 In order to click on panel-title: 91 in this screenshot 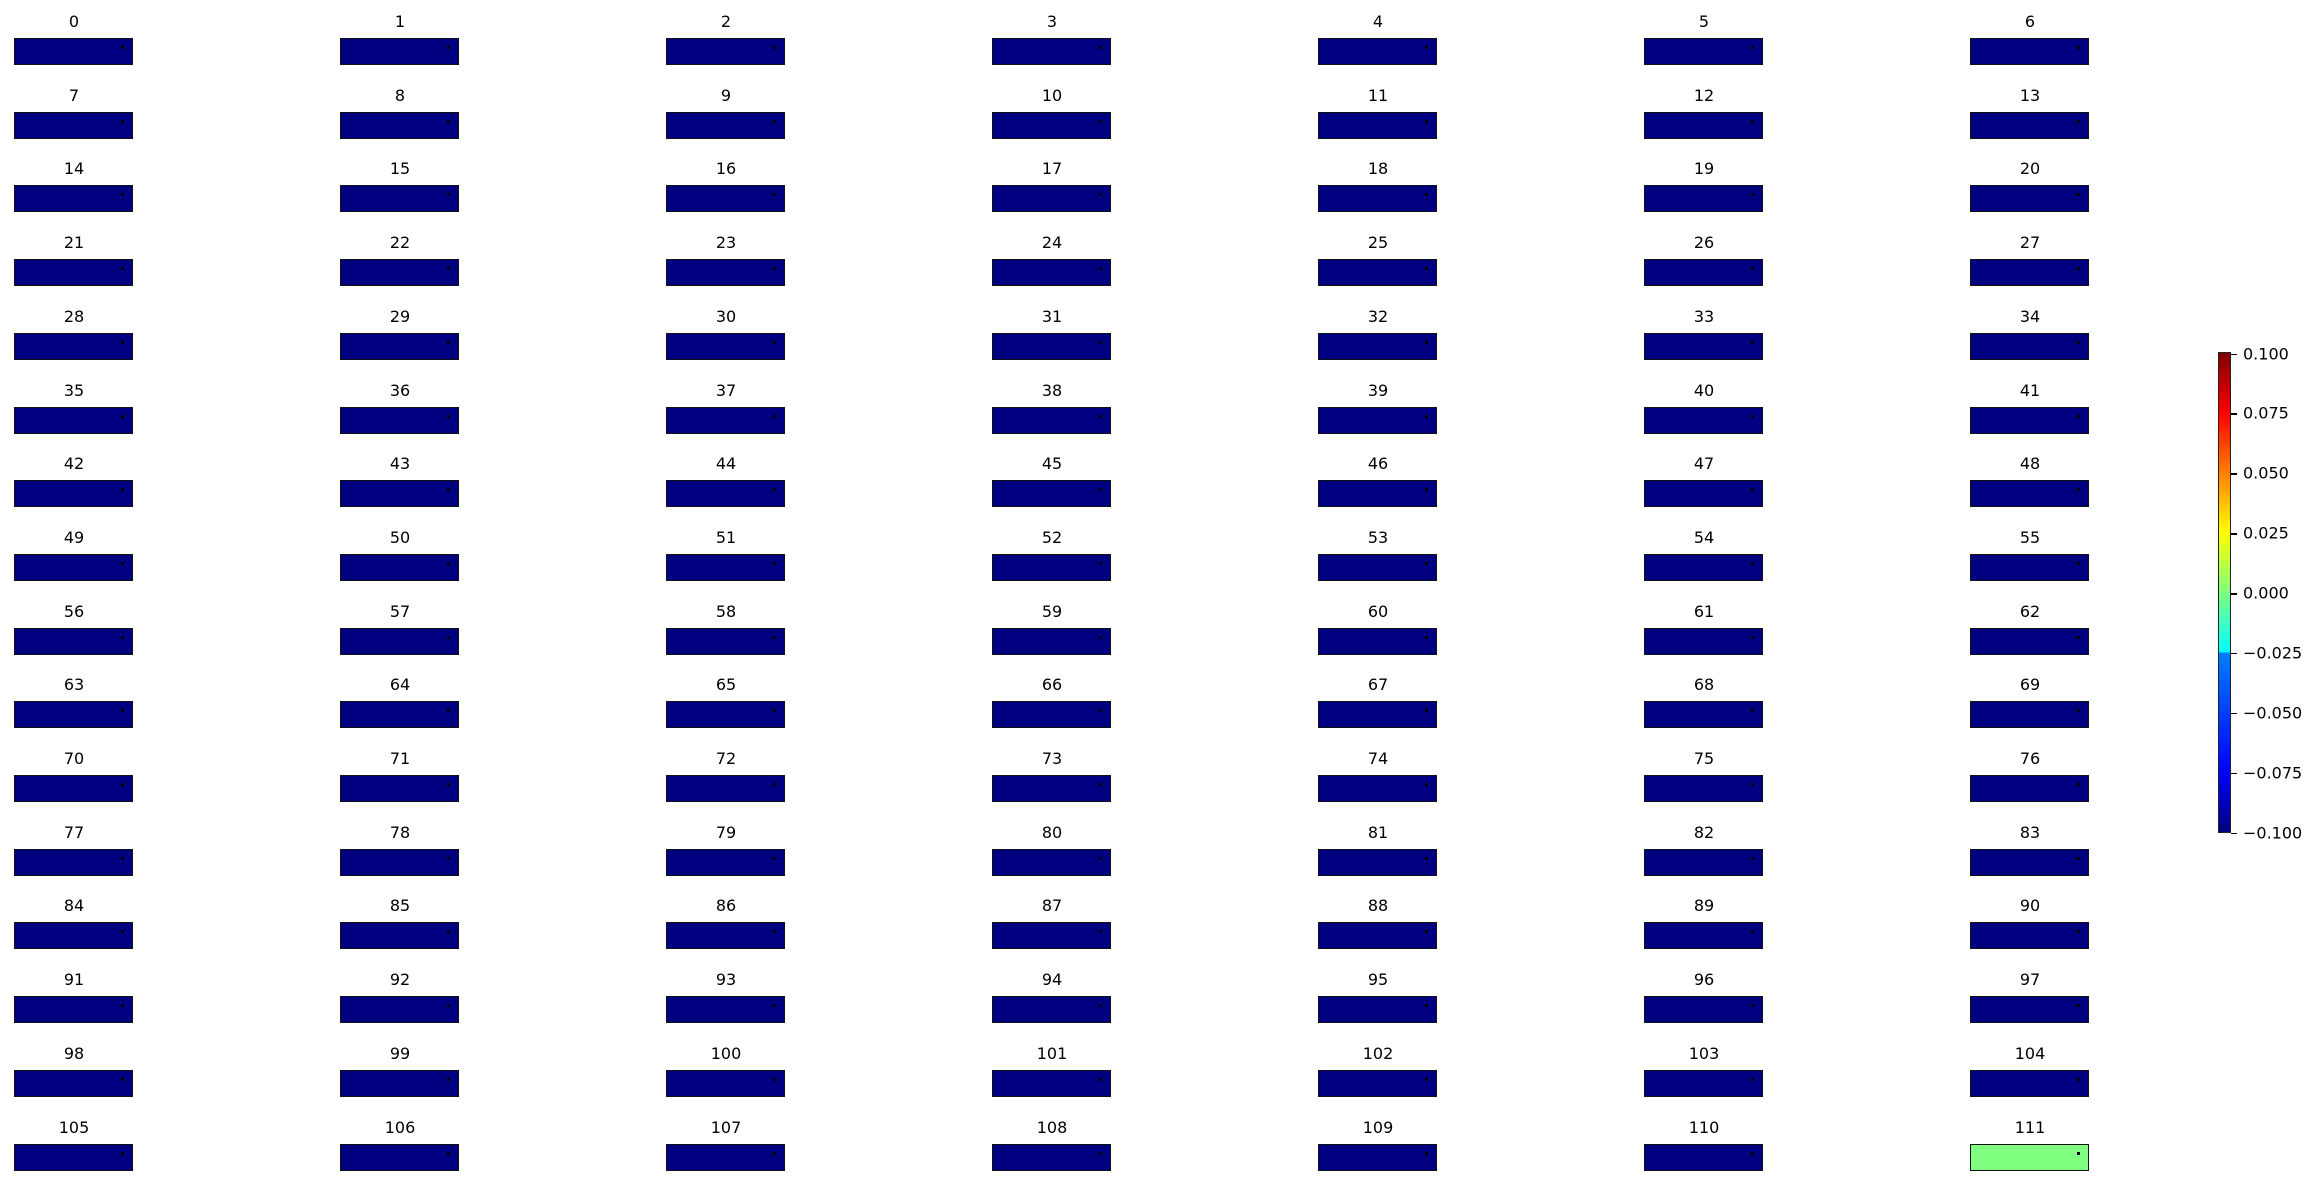, I will do `click(74, 980)`.